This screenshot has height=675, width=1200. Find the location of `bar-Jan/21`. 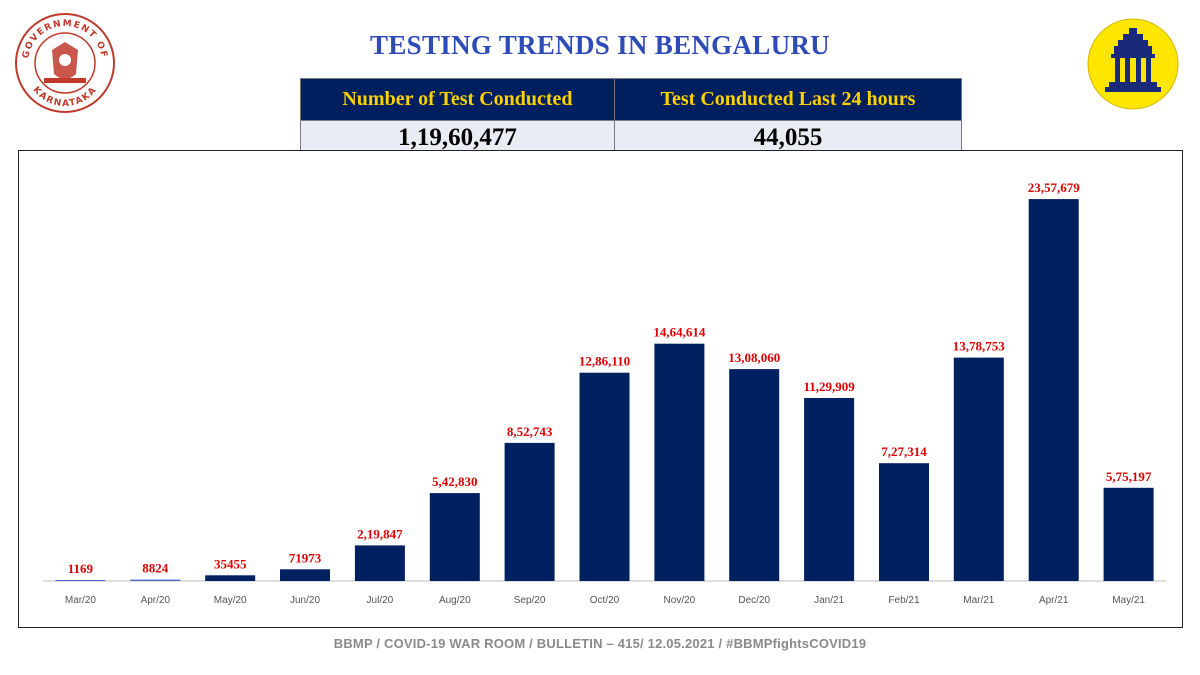

bar-Jan/21 is located at coordinates (829, 489).